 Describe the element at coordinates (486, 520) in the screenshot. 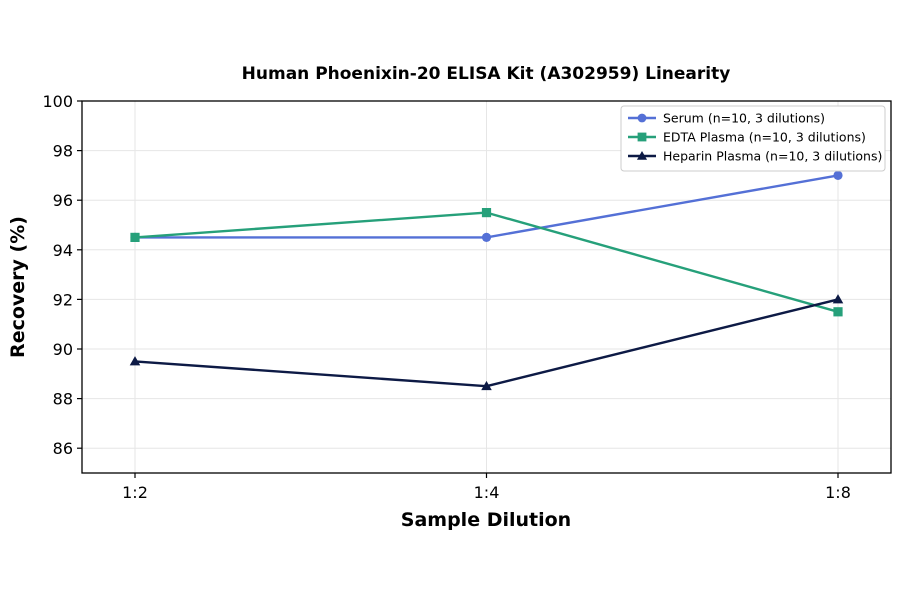

I see `x-axis-label: Sample Dilution` at that location.